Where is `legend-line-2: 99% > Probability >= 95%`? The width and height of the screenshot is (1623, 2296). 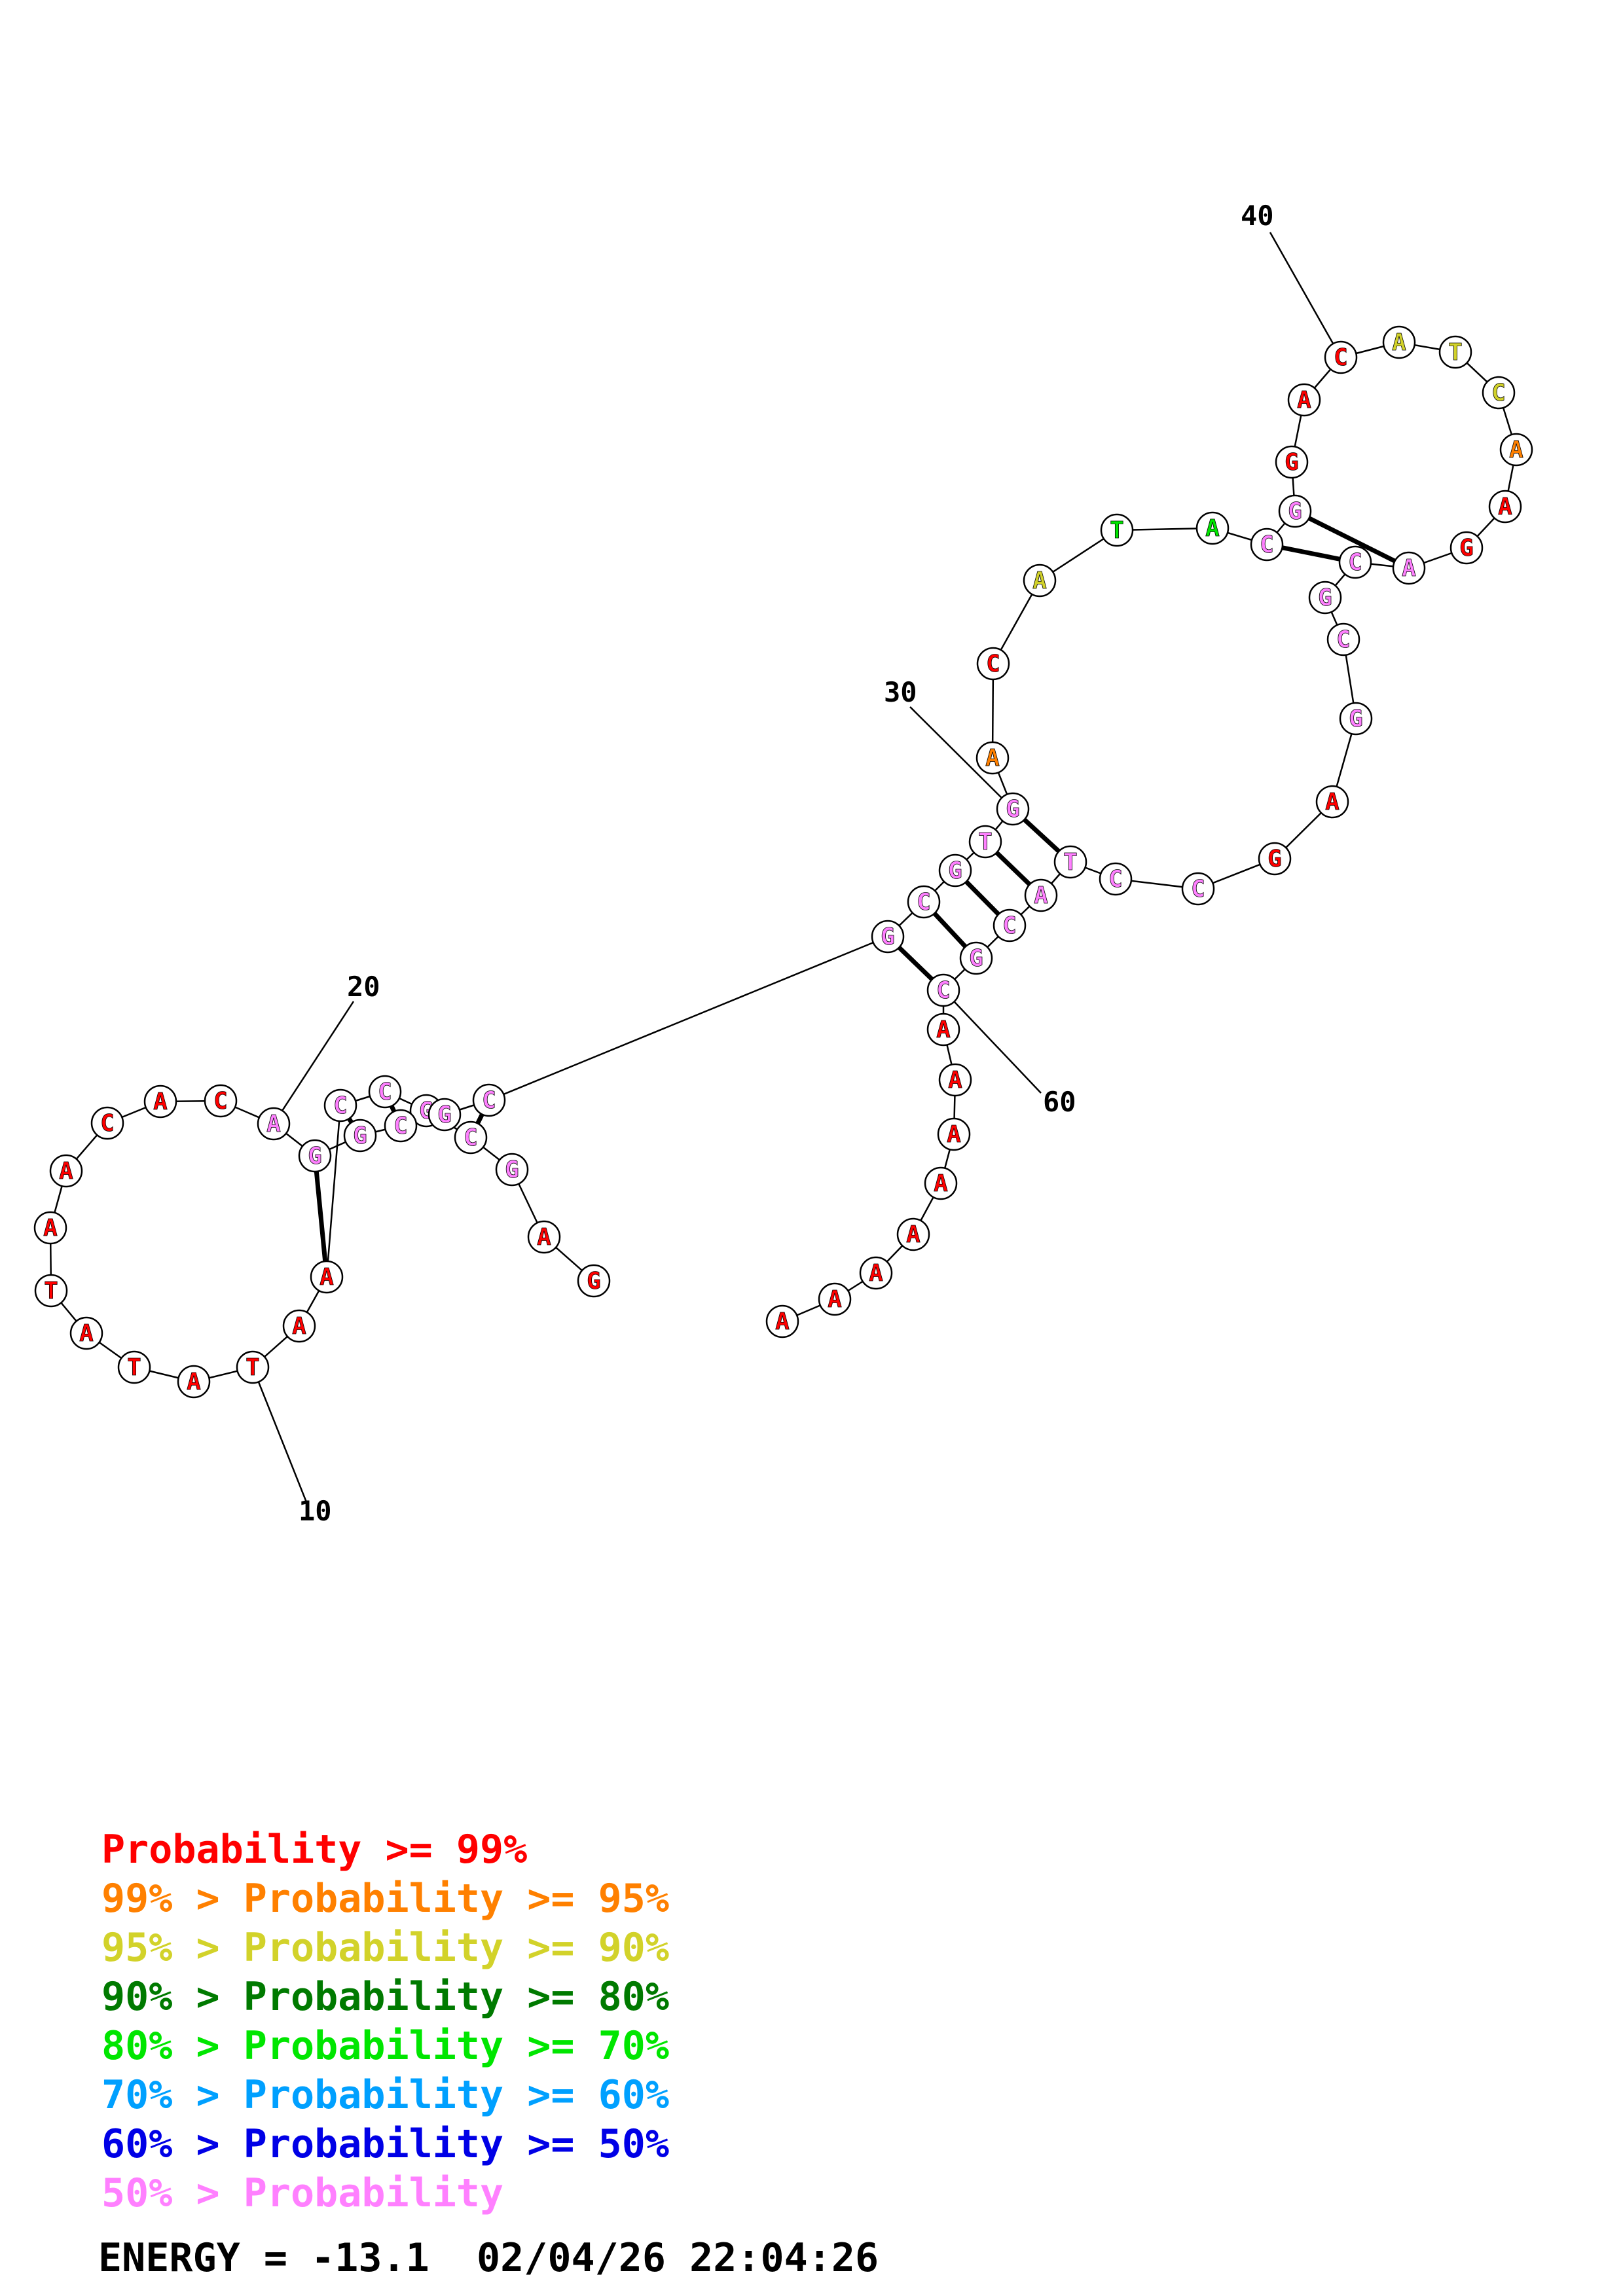 legend-line-2: 99% > Probability >= 95% is located at coordinates (385, 1899).